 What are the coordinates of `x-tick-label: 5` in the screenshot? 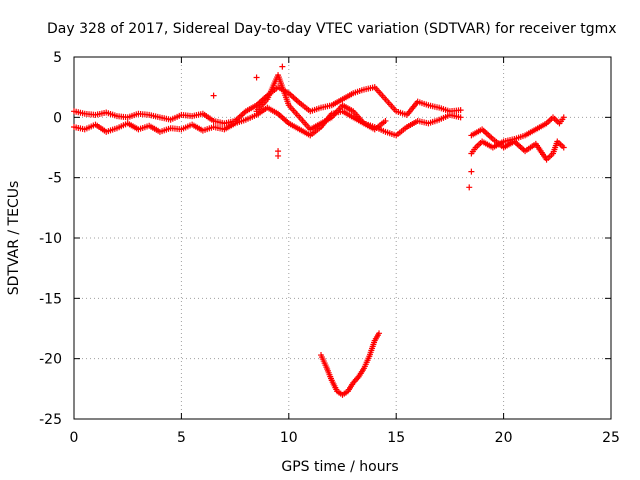 It's located at (181, 438).